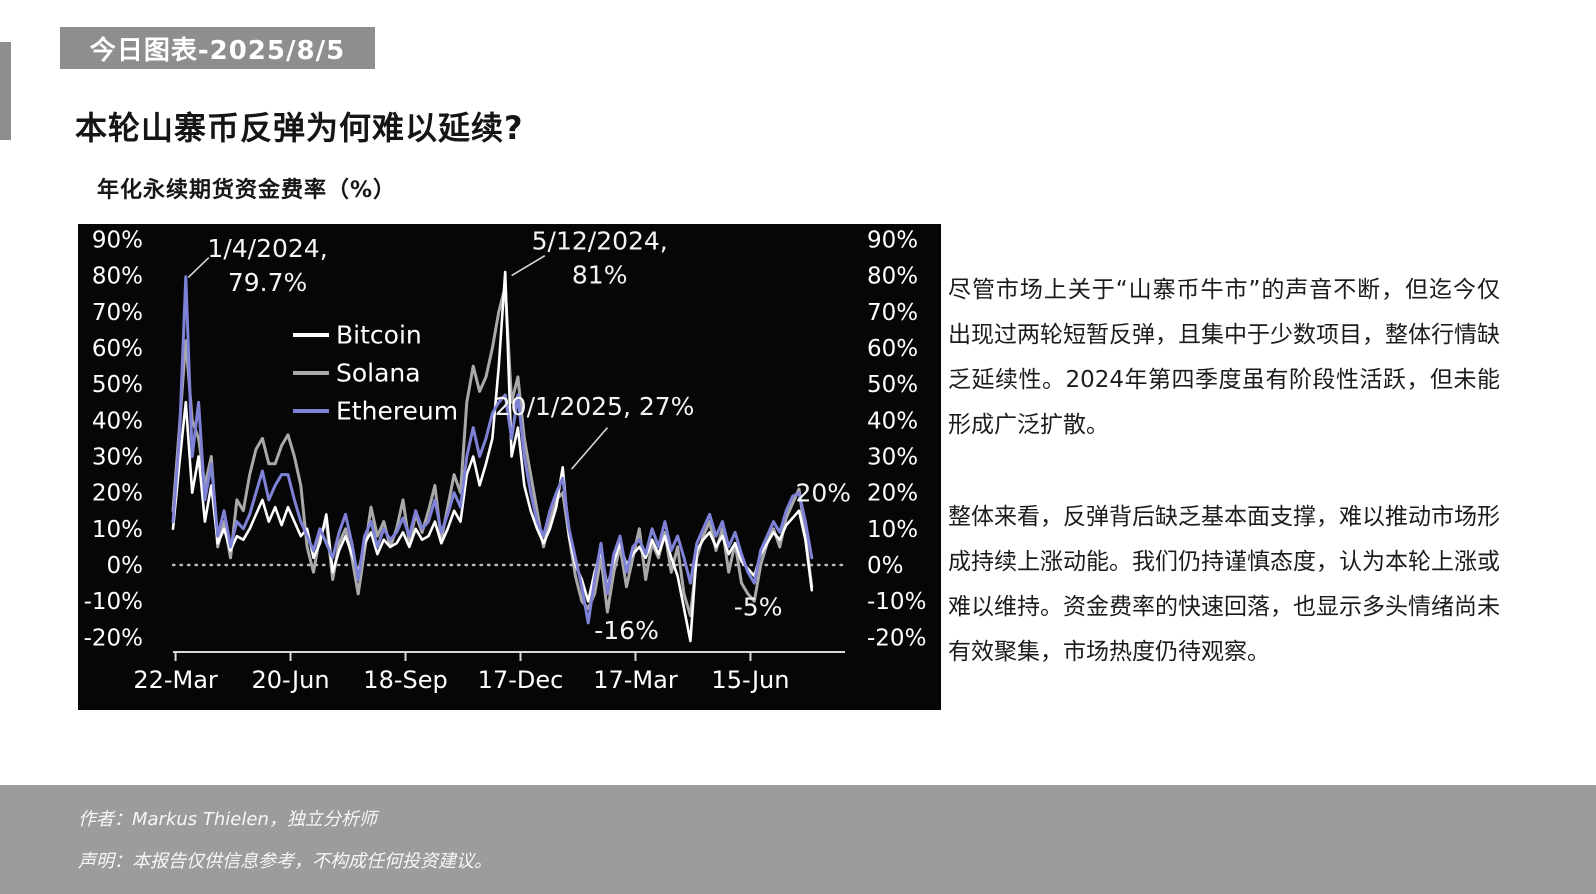  I want to click on annotation-1: 1/4/2024, 79.7%, so click(257, 265).